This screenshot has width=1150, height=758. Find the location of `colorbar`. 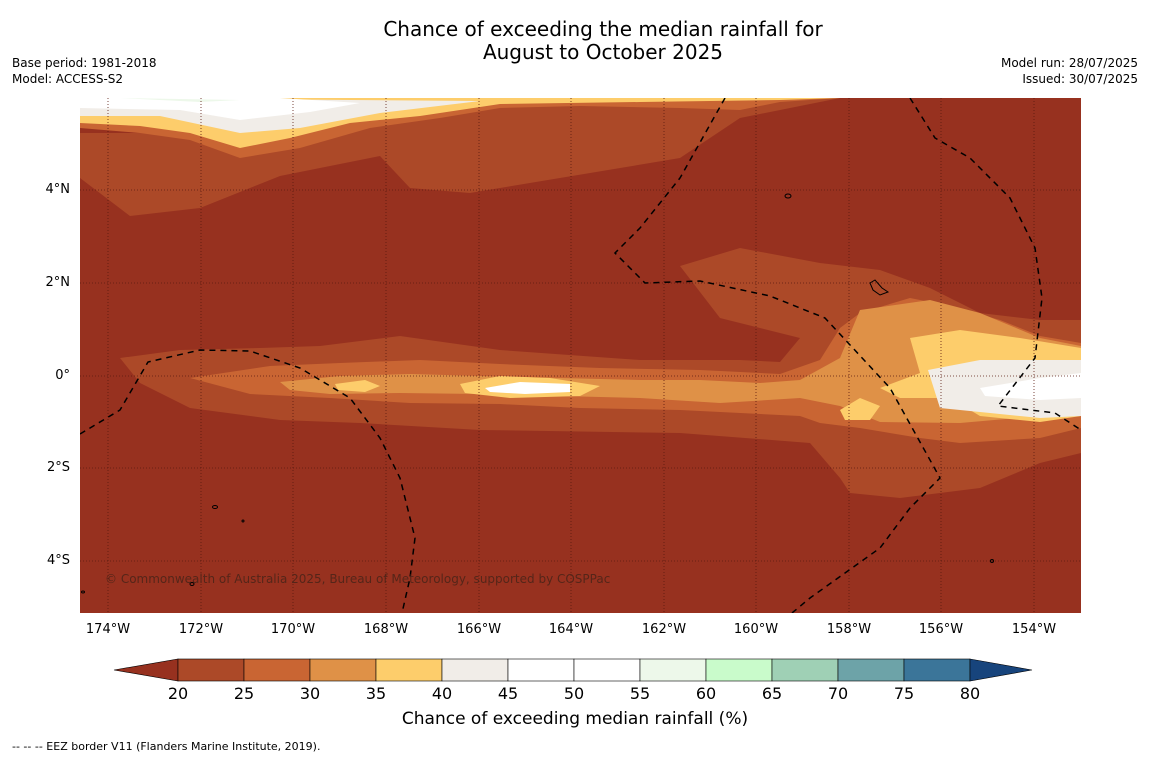

colorbar is located at coordinates (573, 670).